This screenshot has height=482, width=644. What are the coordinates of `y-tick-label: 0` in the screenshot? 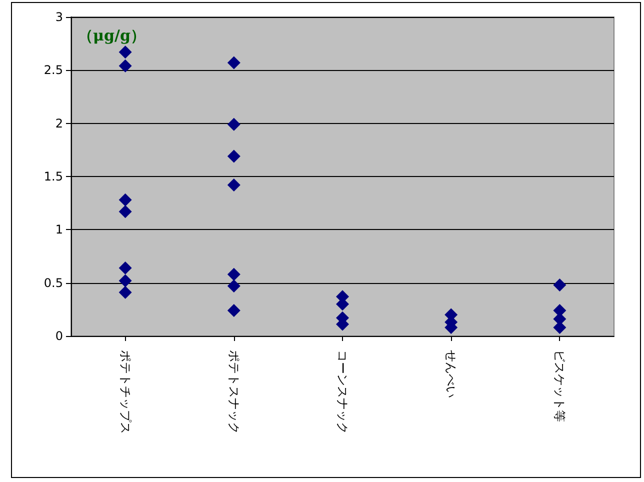 It's located at (59, 336).